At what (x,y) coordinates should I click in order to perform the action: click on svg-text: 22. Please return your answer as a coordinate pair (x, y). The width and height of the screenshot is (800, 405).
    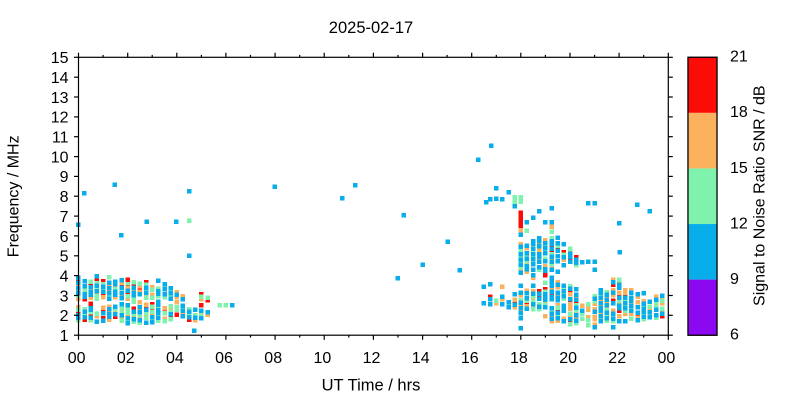
    Looking at the image, I should click on (617, 358).